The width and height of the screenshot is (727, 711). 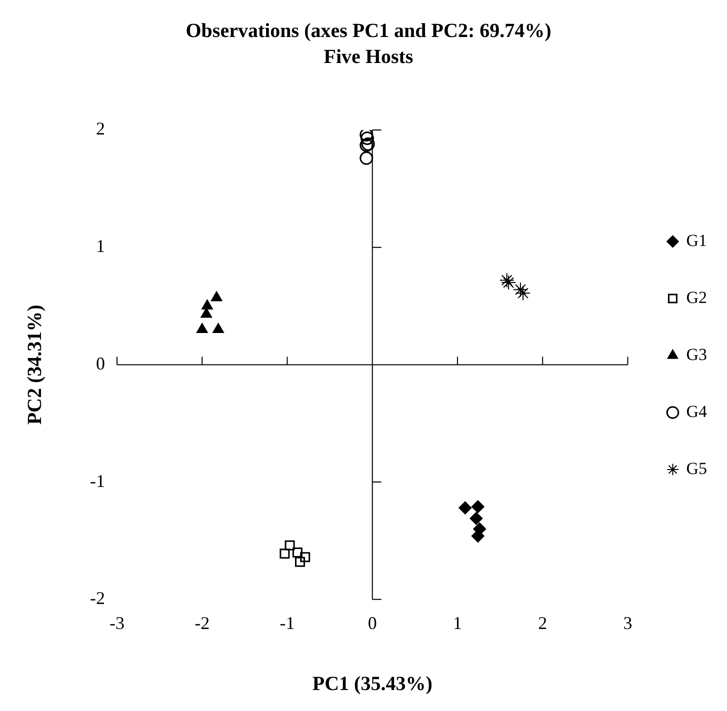 I want to click on x-tick-label: -3, so click(x=116, y=622).